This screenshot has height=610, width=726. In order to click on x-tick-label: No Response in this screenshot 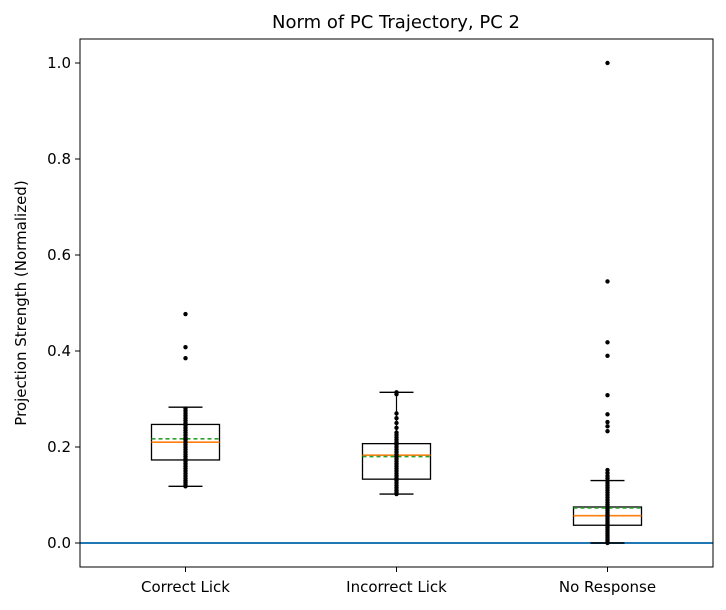, I will do `click(607, 587)`.